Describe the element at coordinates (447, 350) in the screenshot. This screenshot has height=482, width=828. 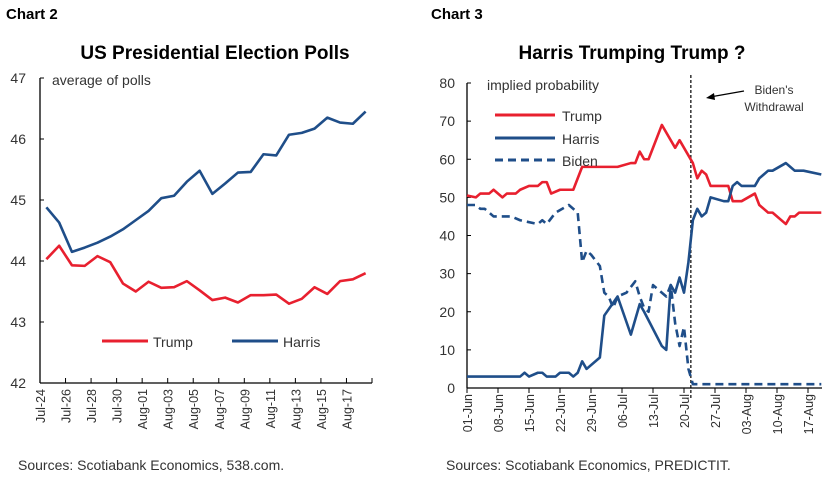
I see `y-tick-label: 10` at that location.